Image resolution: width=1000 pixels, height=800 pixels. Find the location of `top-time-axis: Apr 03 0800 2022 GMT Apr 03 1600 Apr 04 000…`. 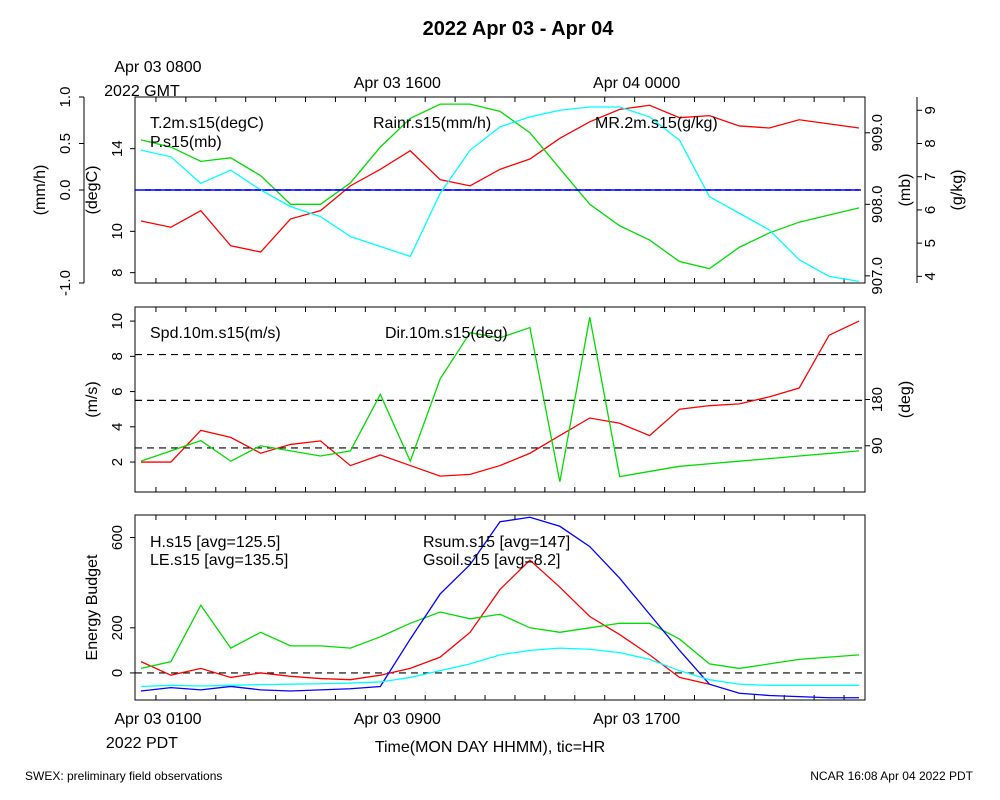

top-time-axis: Apr 03 0800 2022 GMT Apr 03 1600 Apr 04 000… is located at coordinates (392, 79).